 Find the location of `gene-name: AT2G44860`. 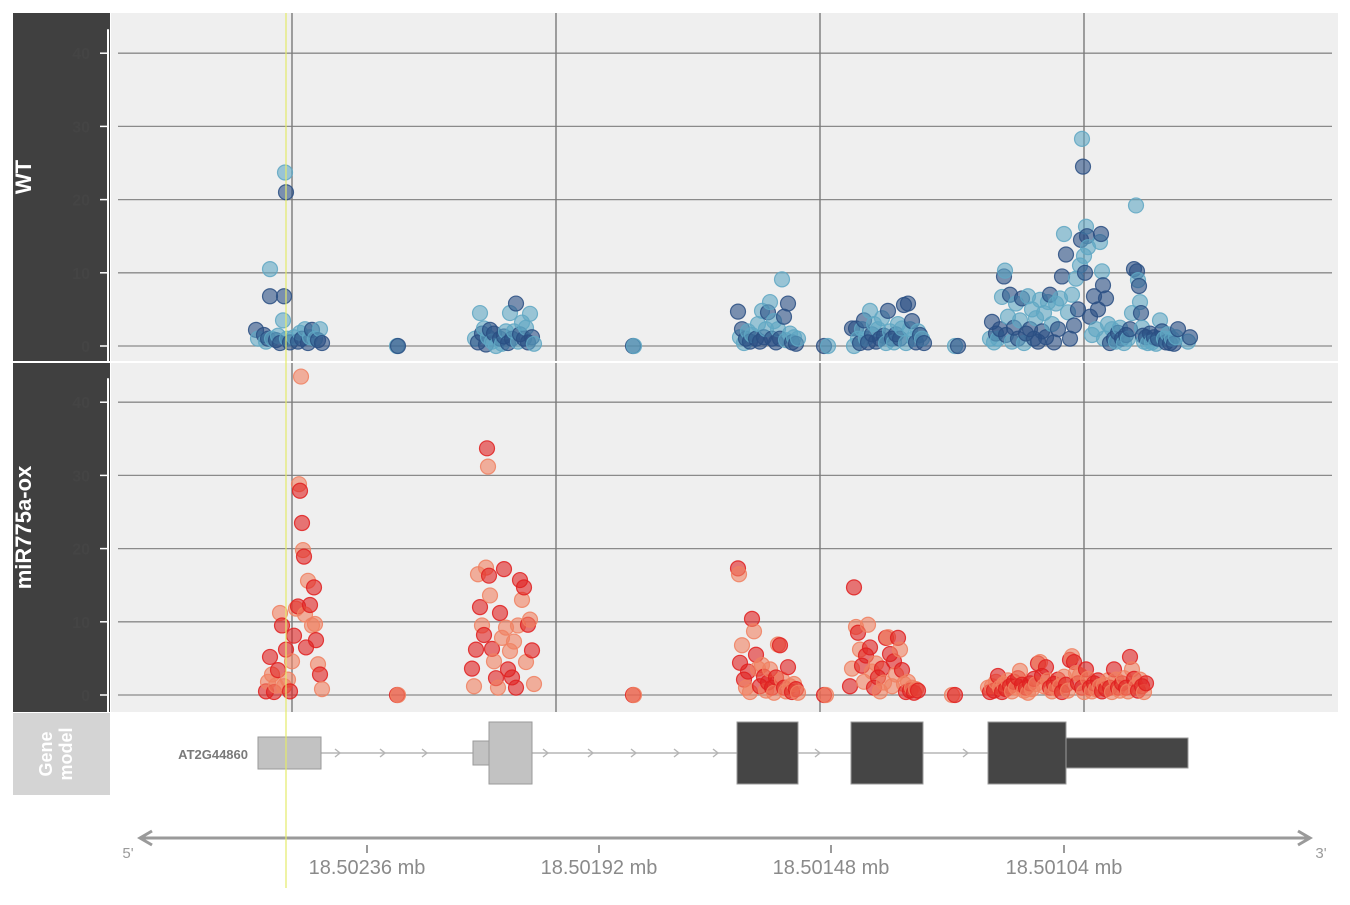

gene-name: AT2G44860 is located at coordinates (213, 754).